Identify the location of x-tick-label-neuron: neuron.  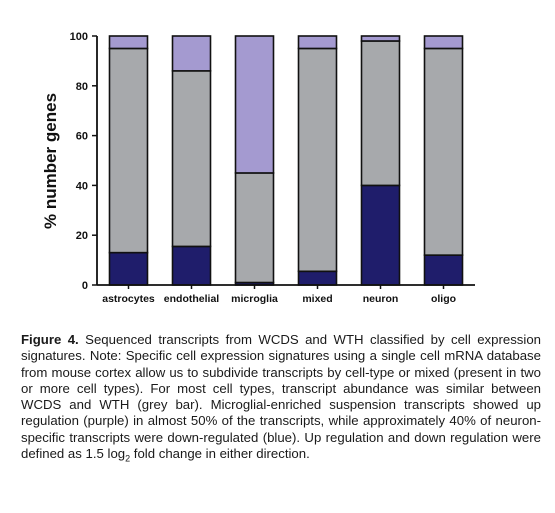
(381, 299).